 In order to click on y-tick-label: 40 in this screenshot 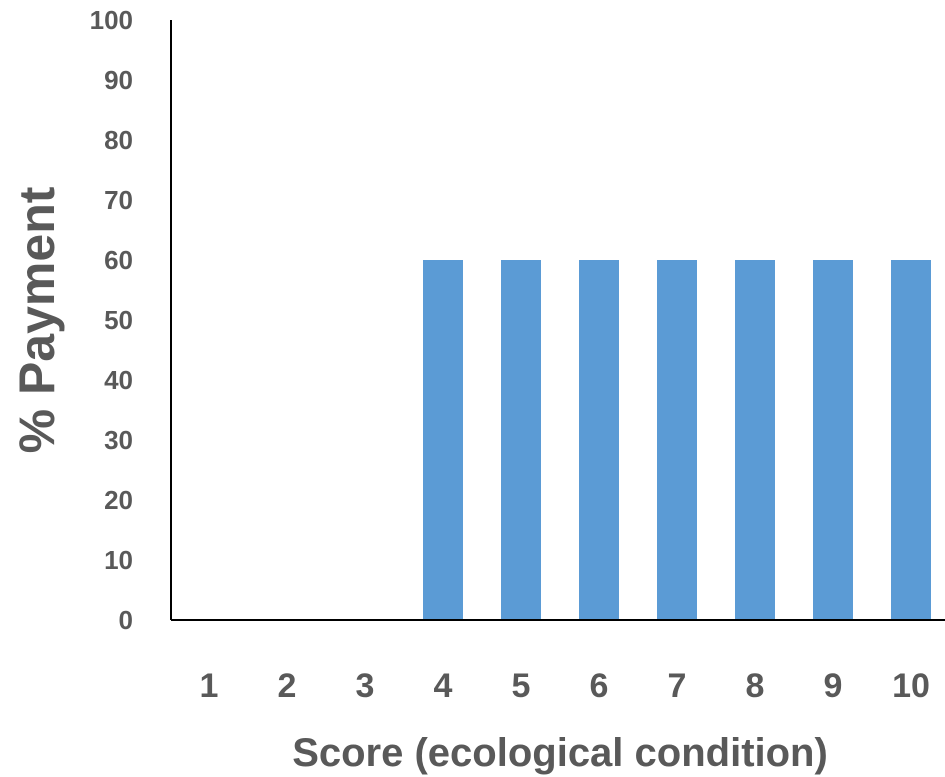, I will do `click(118, 380)`.